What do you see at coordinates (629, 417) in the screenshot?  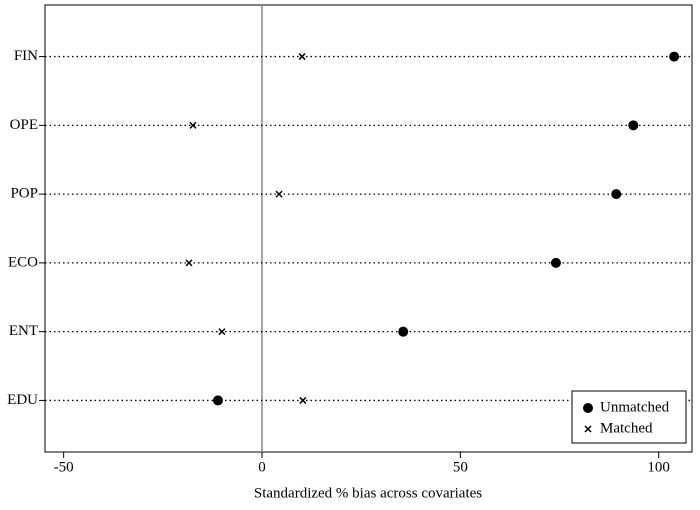 I see `legend-box` at bounding box center [629, 417].